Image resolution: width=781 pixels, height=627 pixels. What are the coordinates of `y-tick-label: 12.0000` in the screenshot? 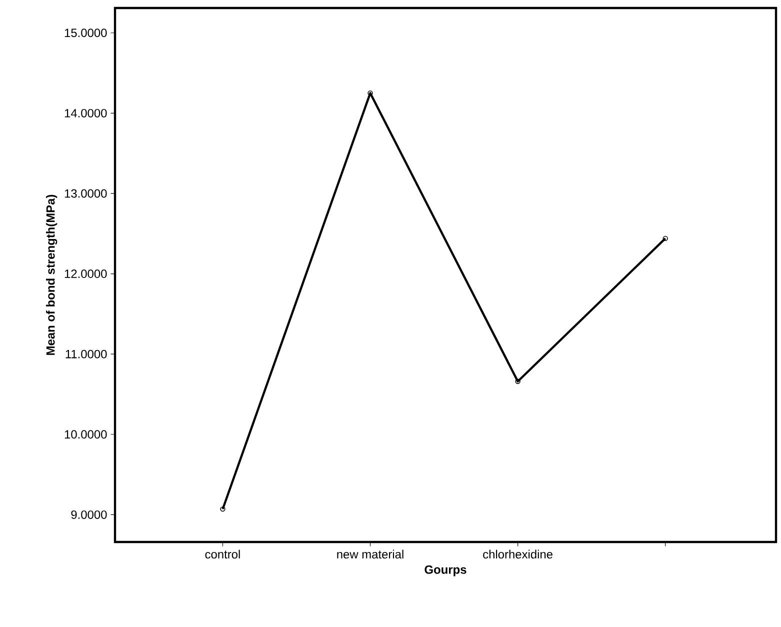 It's located at (85, 274).